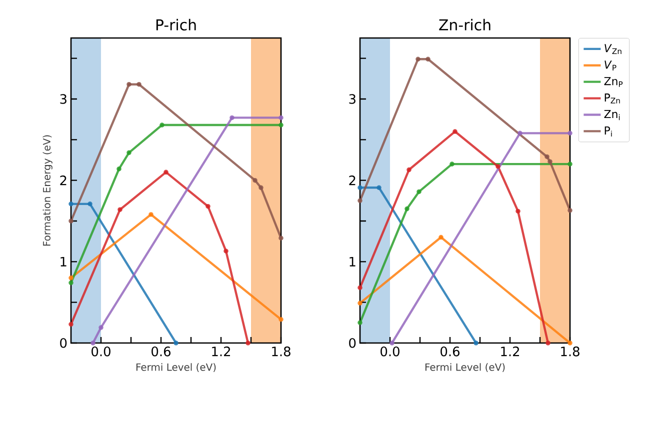 This screenshot has width=663, height=422. What do you see at coordinates (612, 115) in the screenshot?
I see `legend-label: Zn$_{i}$` at bounding box center [612, 115].